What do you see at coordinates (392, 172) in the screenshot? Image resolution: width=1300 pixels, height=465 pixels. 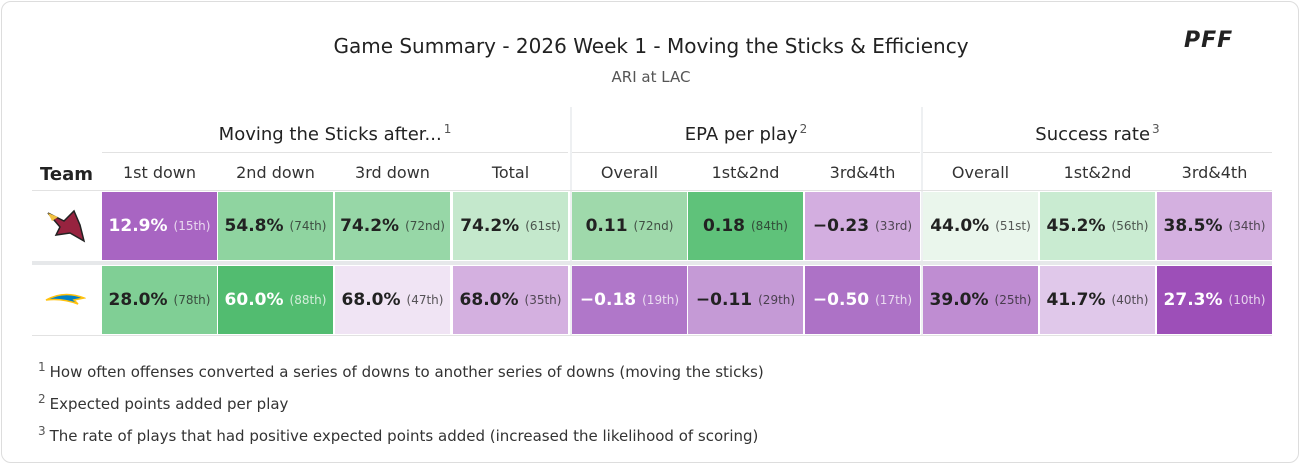 I see `column-header: 3rd down` at bounding box center [392, 172].